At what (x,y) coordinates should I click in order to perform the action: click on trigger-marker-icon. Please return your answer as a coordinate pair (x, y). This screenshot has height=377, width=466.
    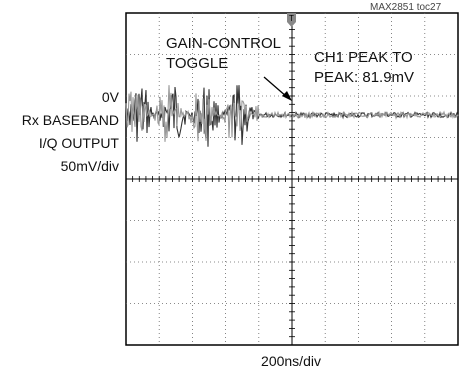
    Looking at the image, I should click on (291, 20).